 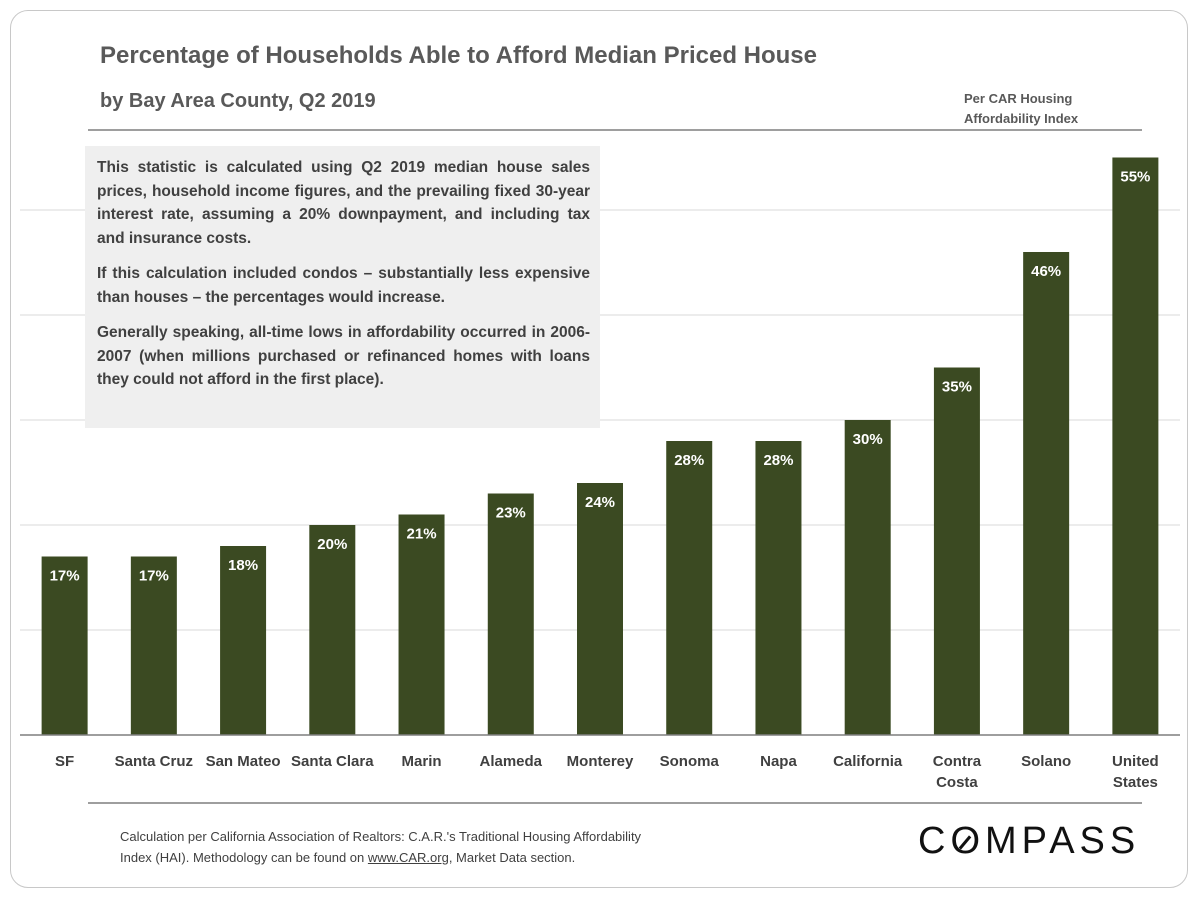 I want to click on bar-contra-costa, so click(x=956, y=551).